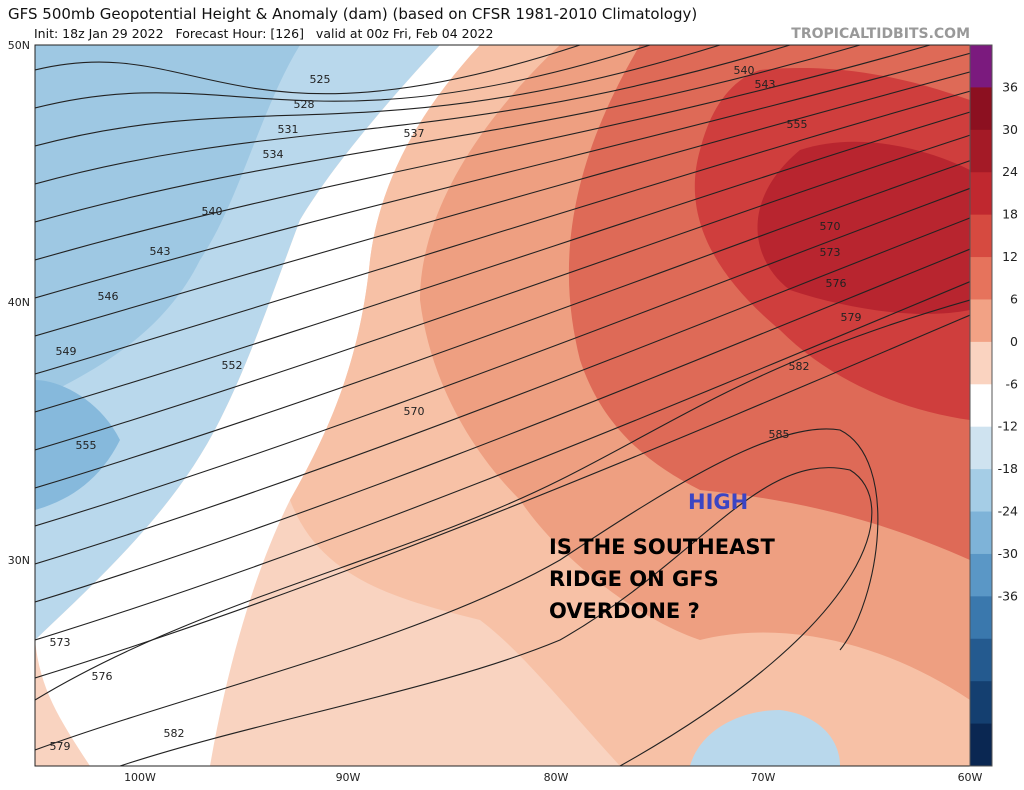  I want to click on lon-label: 80W, so click(556, 777).